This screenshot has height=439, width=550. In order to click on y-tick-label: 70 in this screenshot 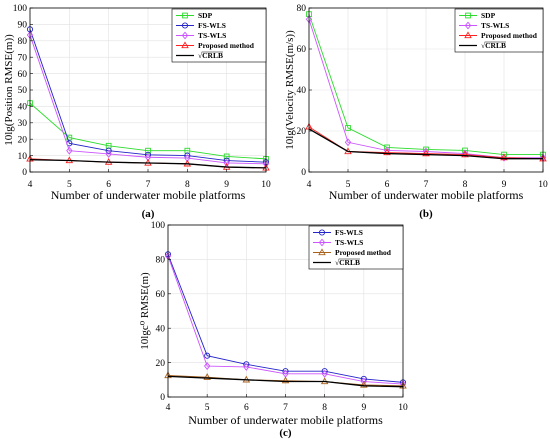, I will do `click(23, 58)`.